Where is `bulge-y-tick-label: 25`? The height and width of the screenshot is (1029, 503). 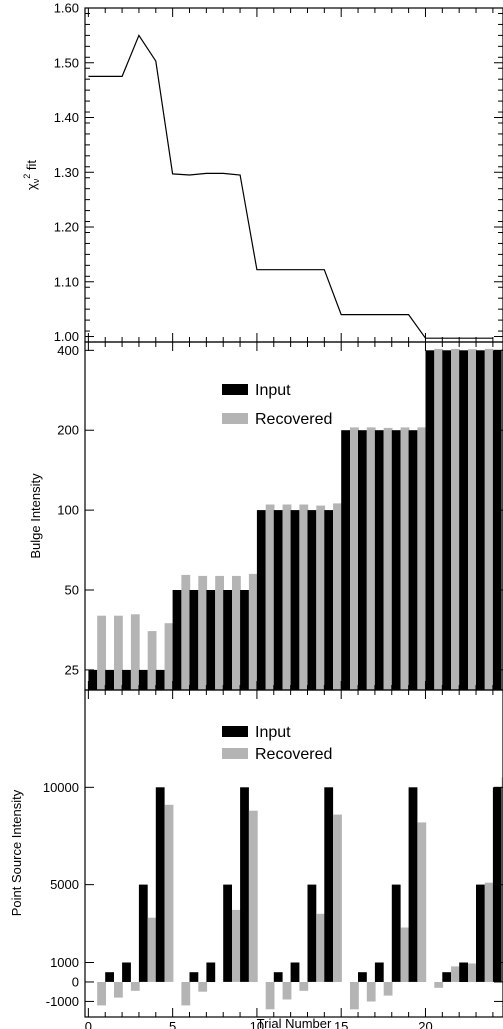
bulge-y-tick-label: 25 is located at coordinates (72, 669).